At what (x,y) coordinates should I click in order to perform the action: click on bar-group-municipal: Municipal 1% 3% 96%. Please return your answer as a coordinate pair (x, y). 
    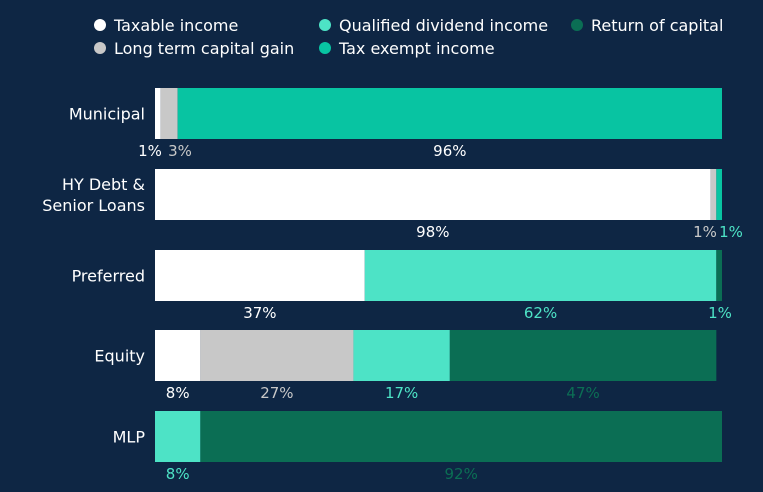
    Looking at the image, I should click on (395, 124).